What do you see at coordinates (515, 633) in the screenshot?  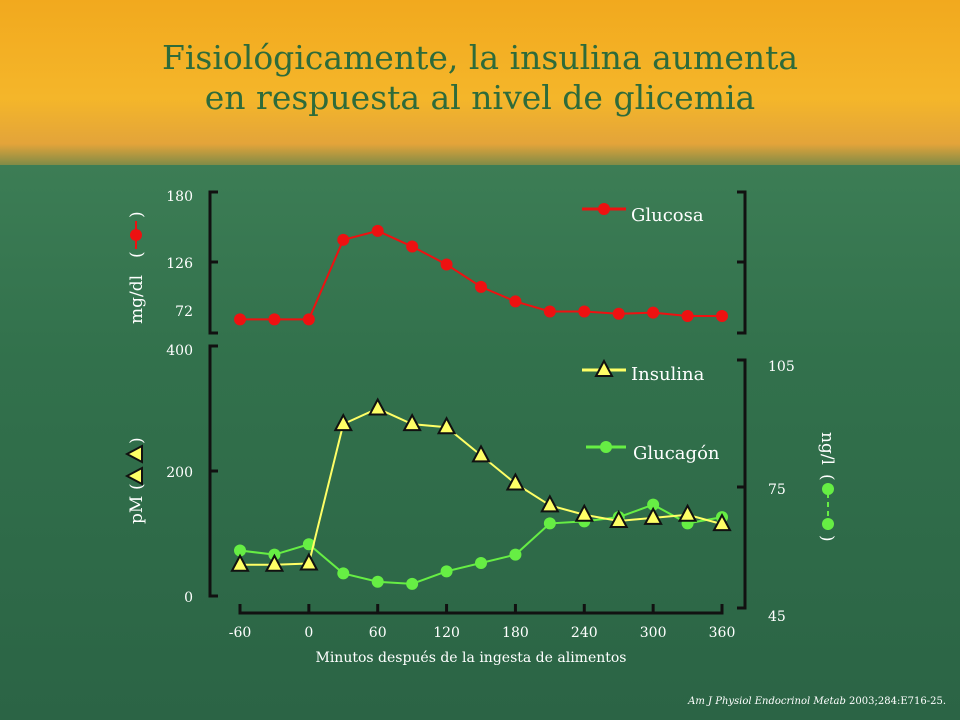 I see `x-tick-label: 180` at bounding box center [515, 633].